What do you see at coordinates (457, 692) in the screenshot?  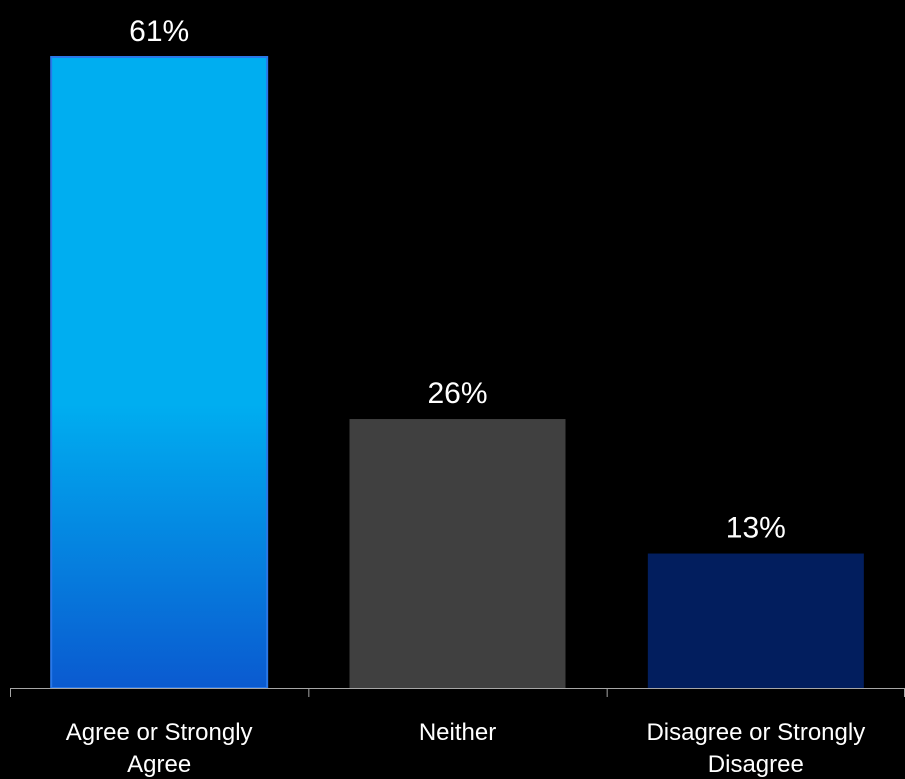 I see `x-axis` at bounding box center [457, 692].